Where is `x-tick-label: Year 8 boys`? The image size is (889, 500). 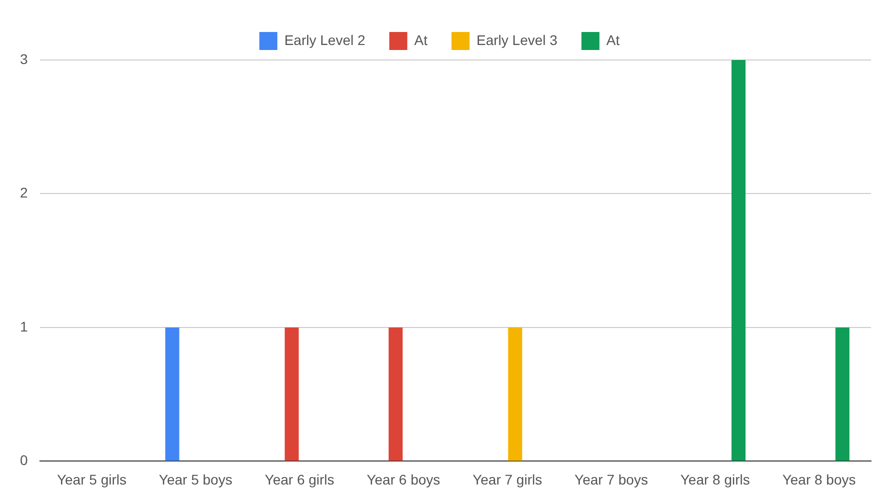 x-tick-label: Year 8 boys is located at coordinates (819, 479).